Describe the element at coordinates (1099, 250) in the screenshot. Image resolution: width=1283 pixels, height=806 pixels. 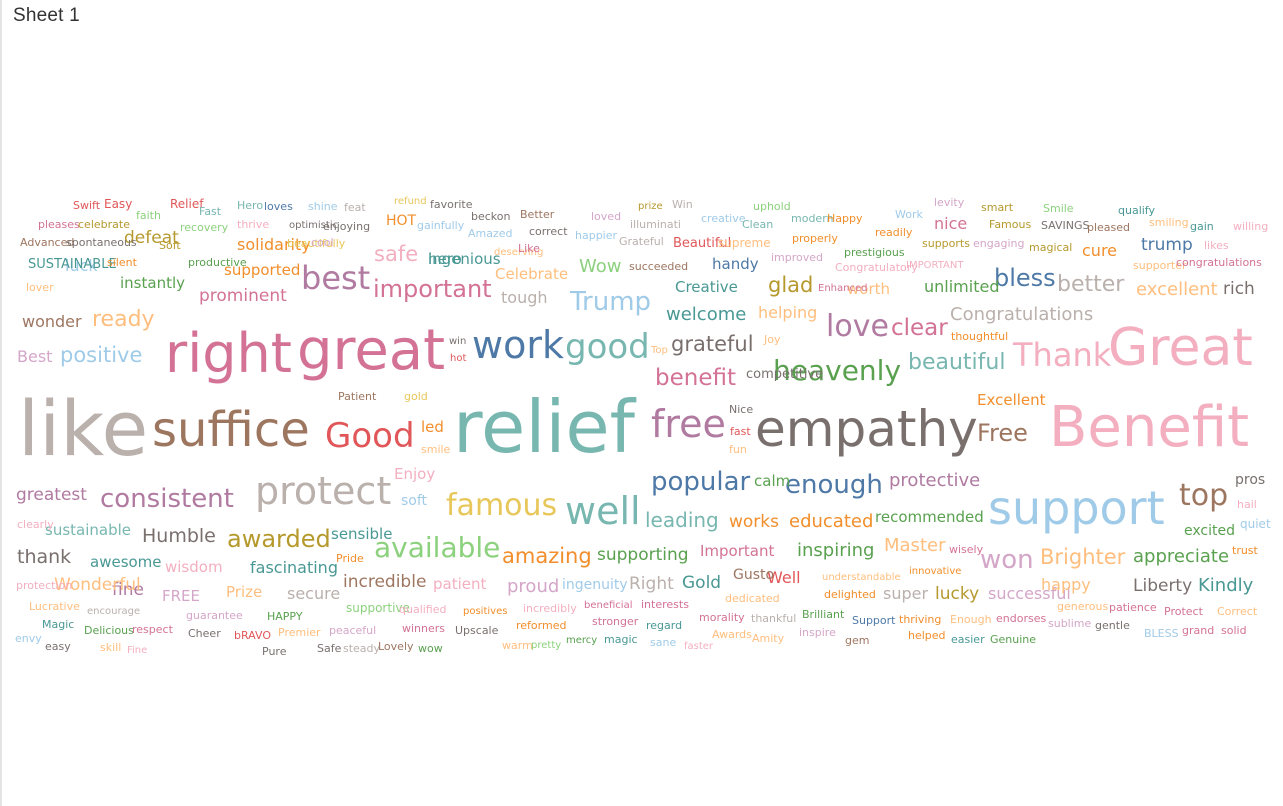
I see `word-89: cure` at that location.